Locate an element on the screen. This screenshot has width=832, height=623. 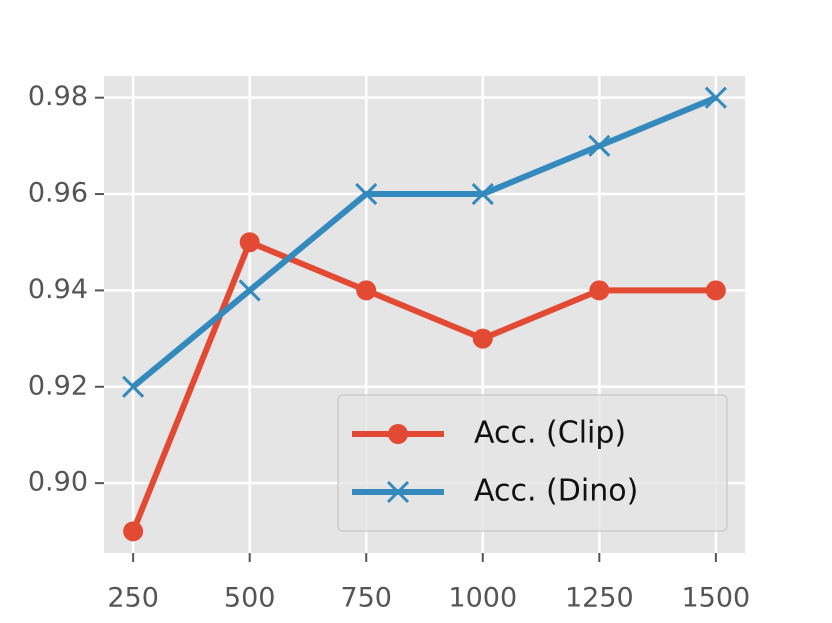
legend: Acc. (Clip) Acc. (Dino) is located at coordinates (532, 463).